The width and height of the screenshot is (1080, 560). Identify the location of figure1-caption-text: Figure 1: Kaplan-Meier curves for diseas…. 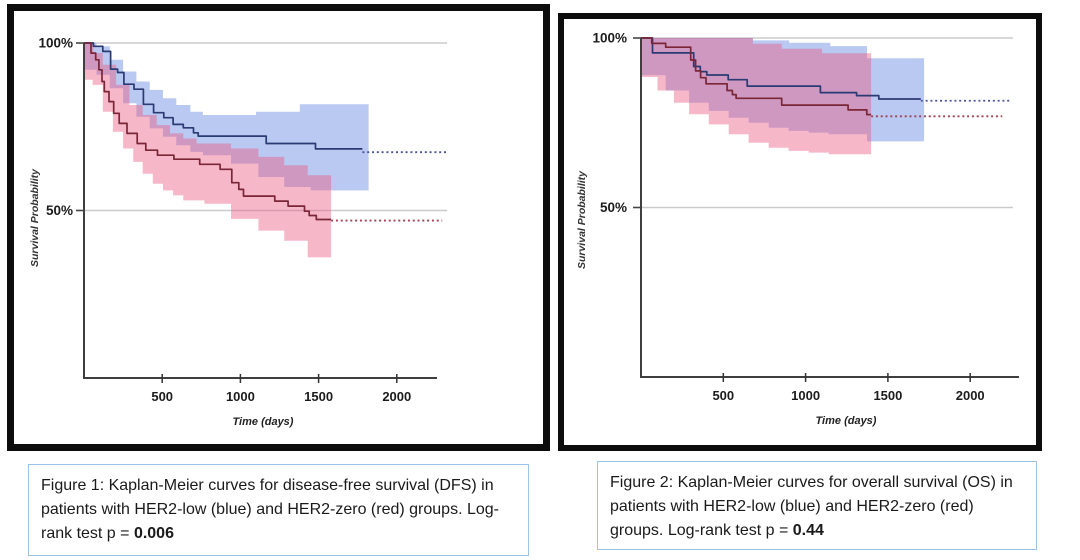
(270, 509).